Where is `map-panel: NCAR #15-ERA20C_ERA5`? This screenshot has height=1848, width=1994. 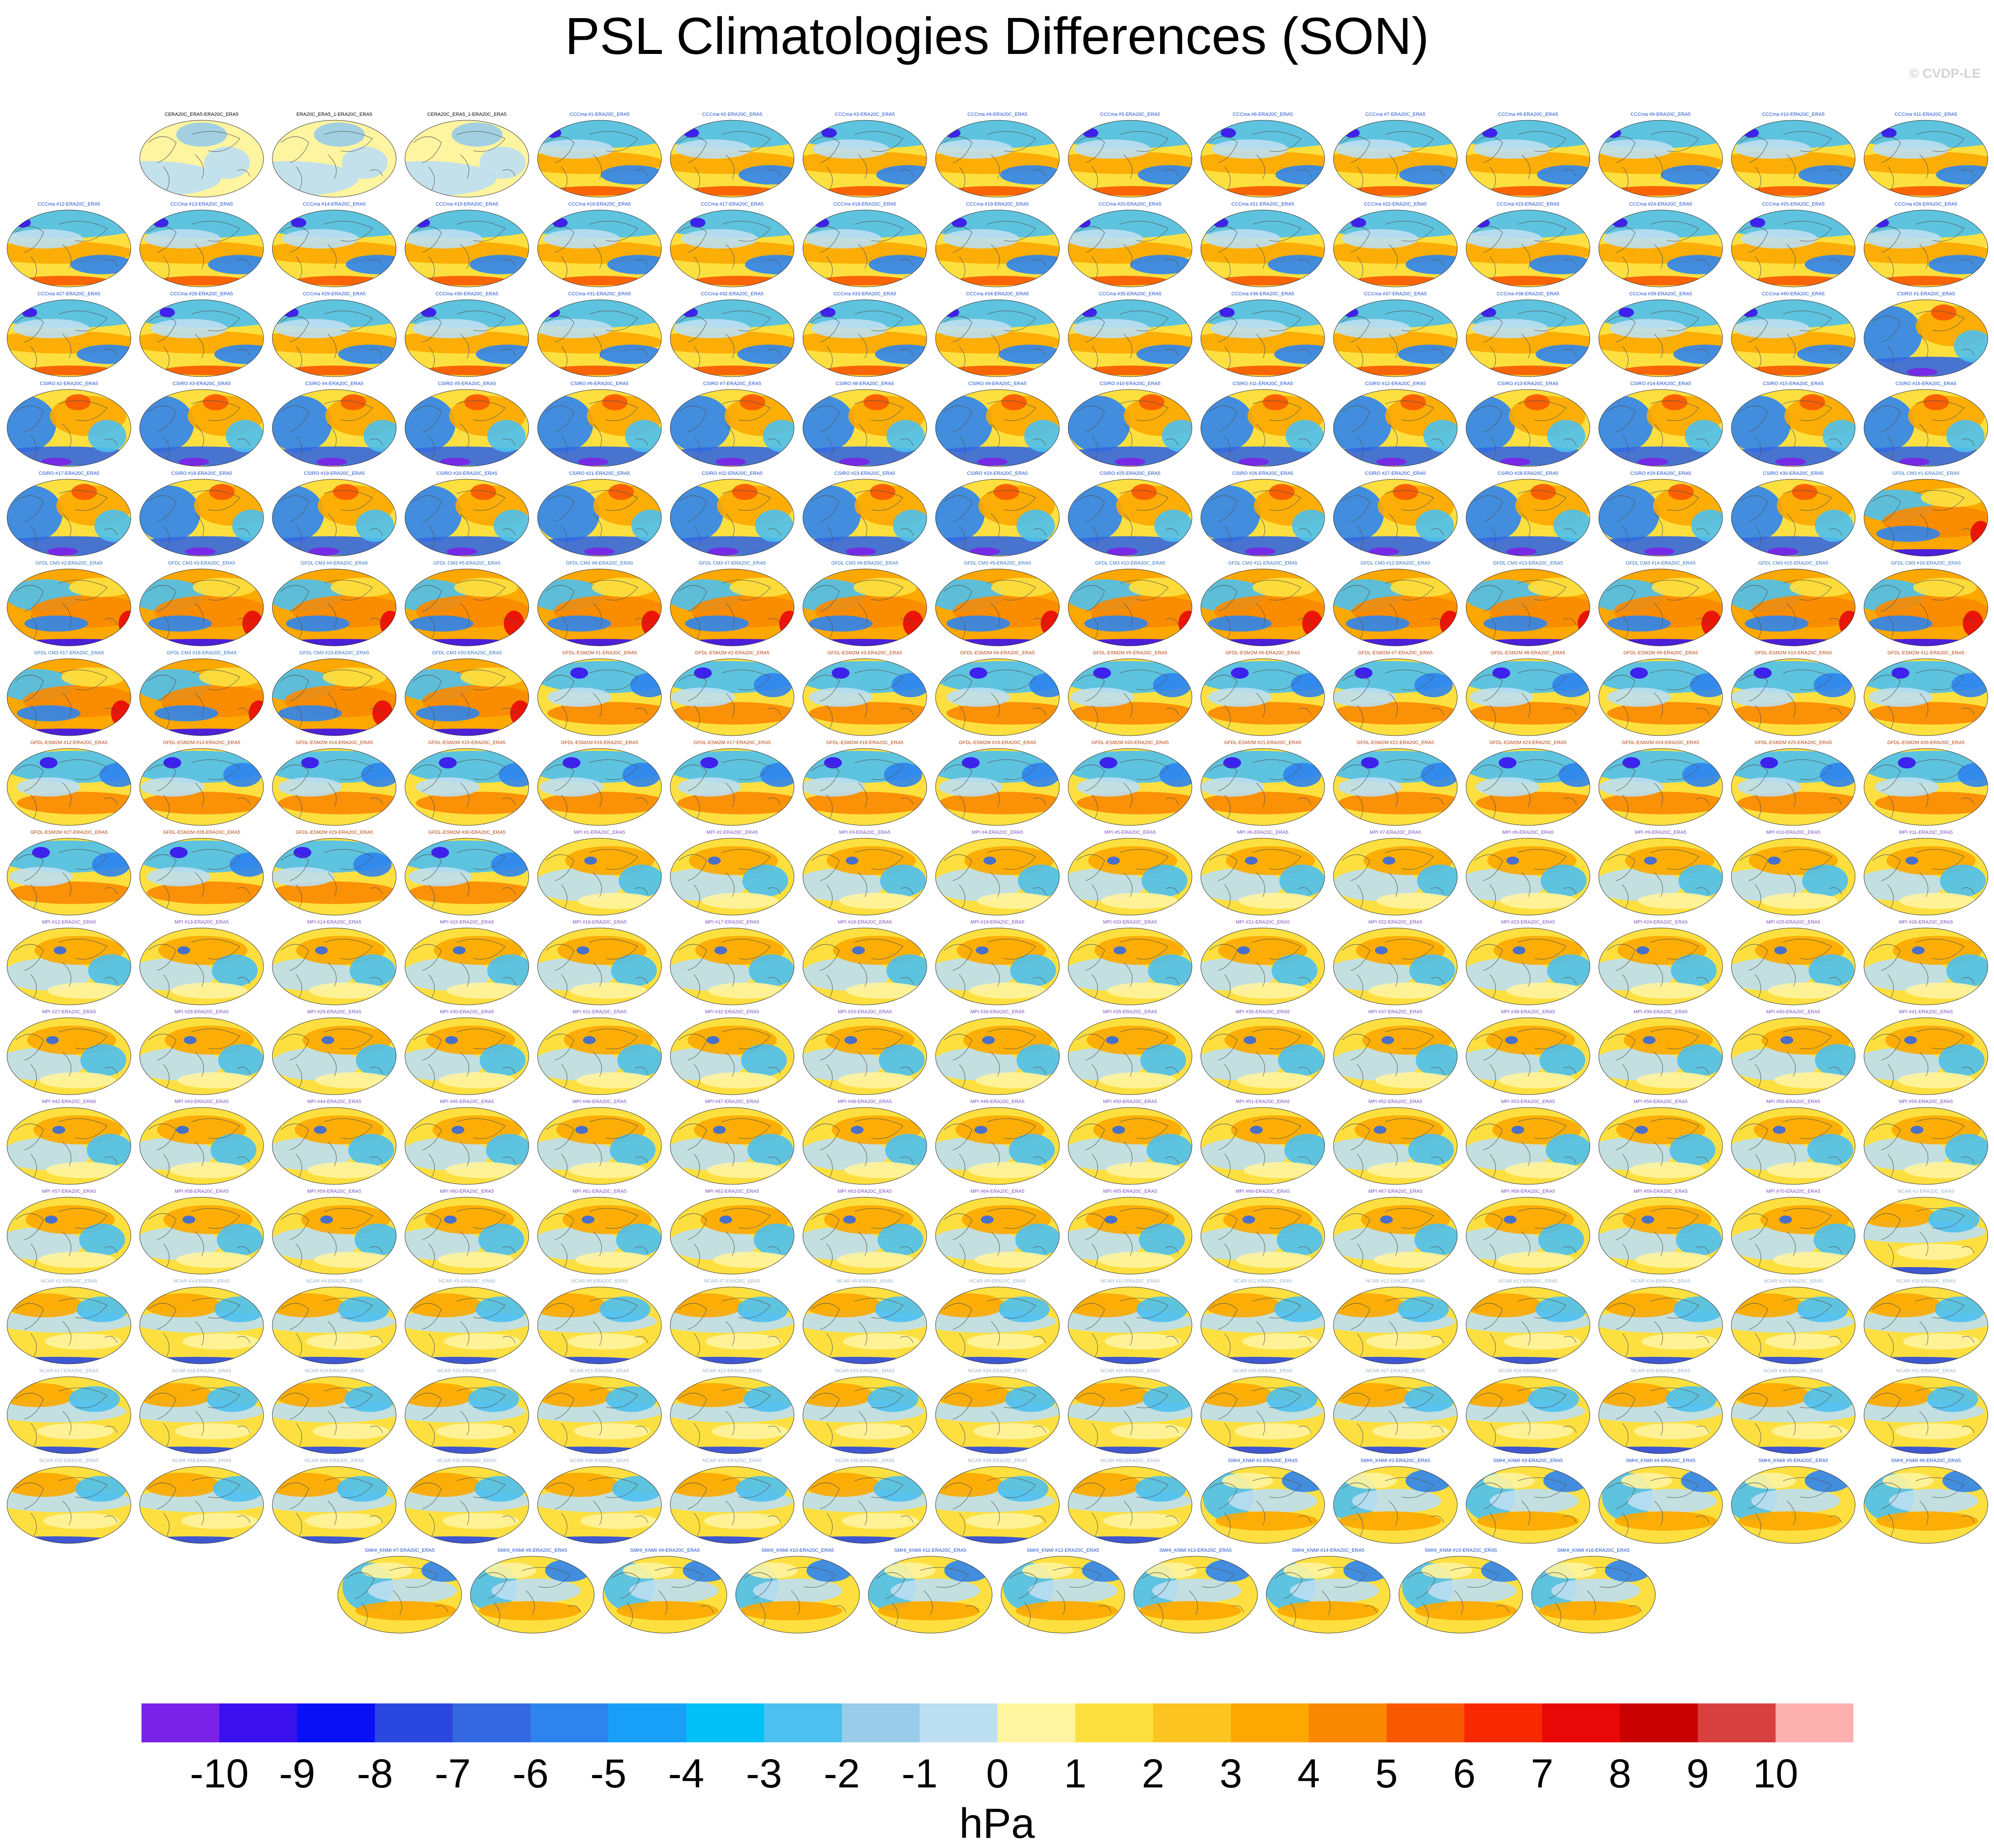
map-panel: NCAR #15-ERA20C_ERA5 is located at coordinates (1793, 1321).